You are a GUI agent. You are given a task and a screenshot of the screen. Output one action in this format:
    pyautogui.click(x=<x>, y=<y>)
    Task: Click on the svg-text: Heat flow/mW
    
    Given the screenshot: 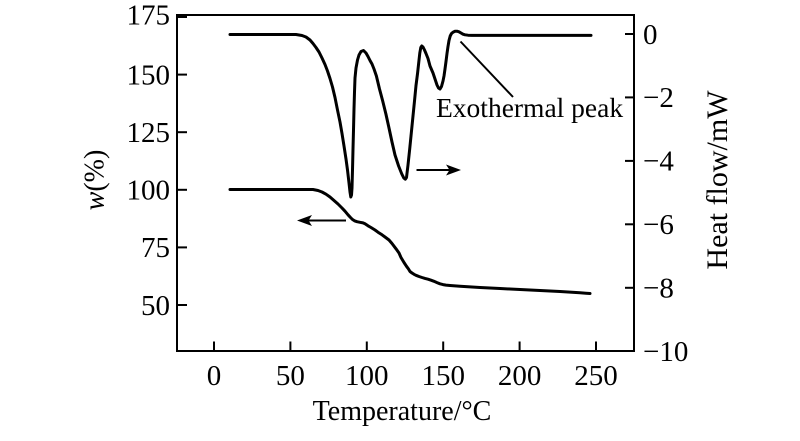 What is the action you would take?
    pyautogui.click(x=717, y=180)
    